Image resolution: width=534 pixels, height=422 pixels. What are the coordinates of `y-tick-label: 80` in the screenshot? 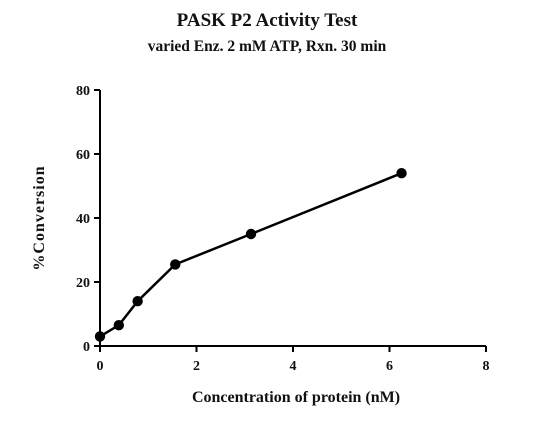 It's located at (83, 91).